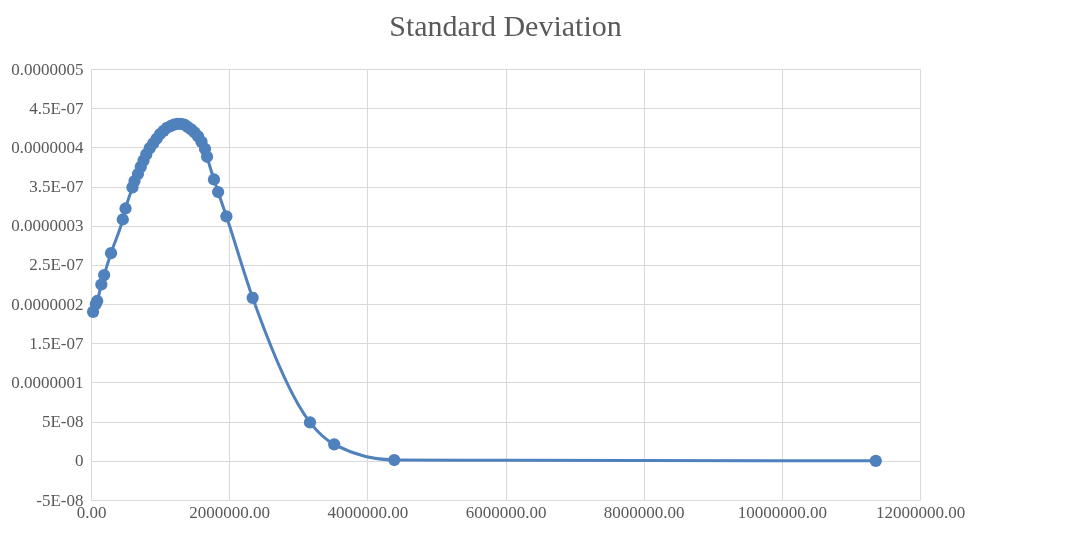 This screenshot has width=1076, height=542. I want to click on y-tick-label: 0.0000002, so click(47, 304).